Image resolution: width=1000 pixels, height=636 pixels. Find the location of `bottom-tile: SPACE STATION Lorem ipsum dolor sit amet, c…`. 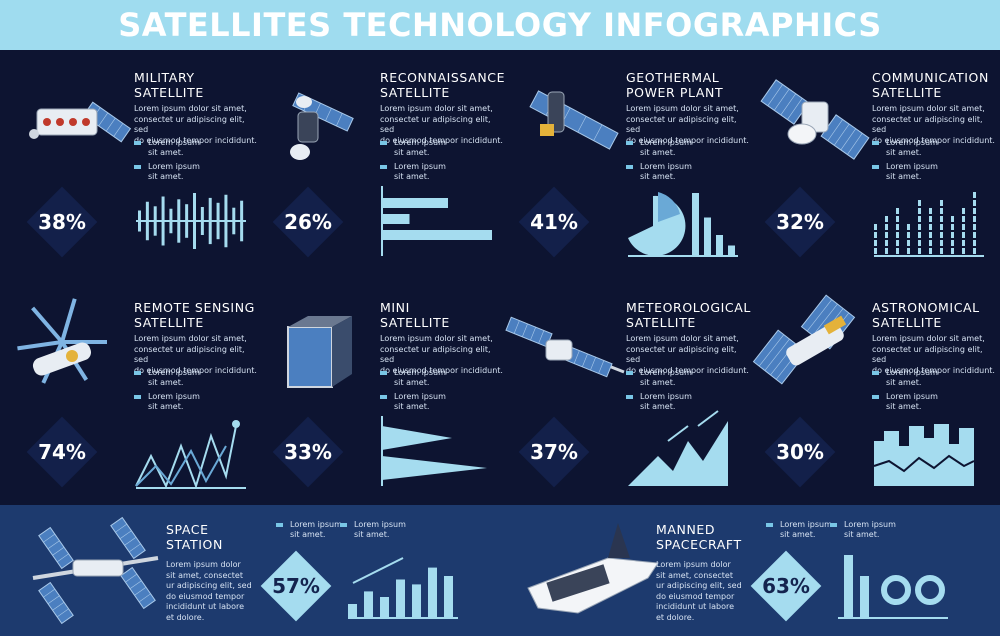

bottom-tile: SPACE STATION Lorem ipsum dolor sit amet, c… is located at coordinates (255, 572).